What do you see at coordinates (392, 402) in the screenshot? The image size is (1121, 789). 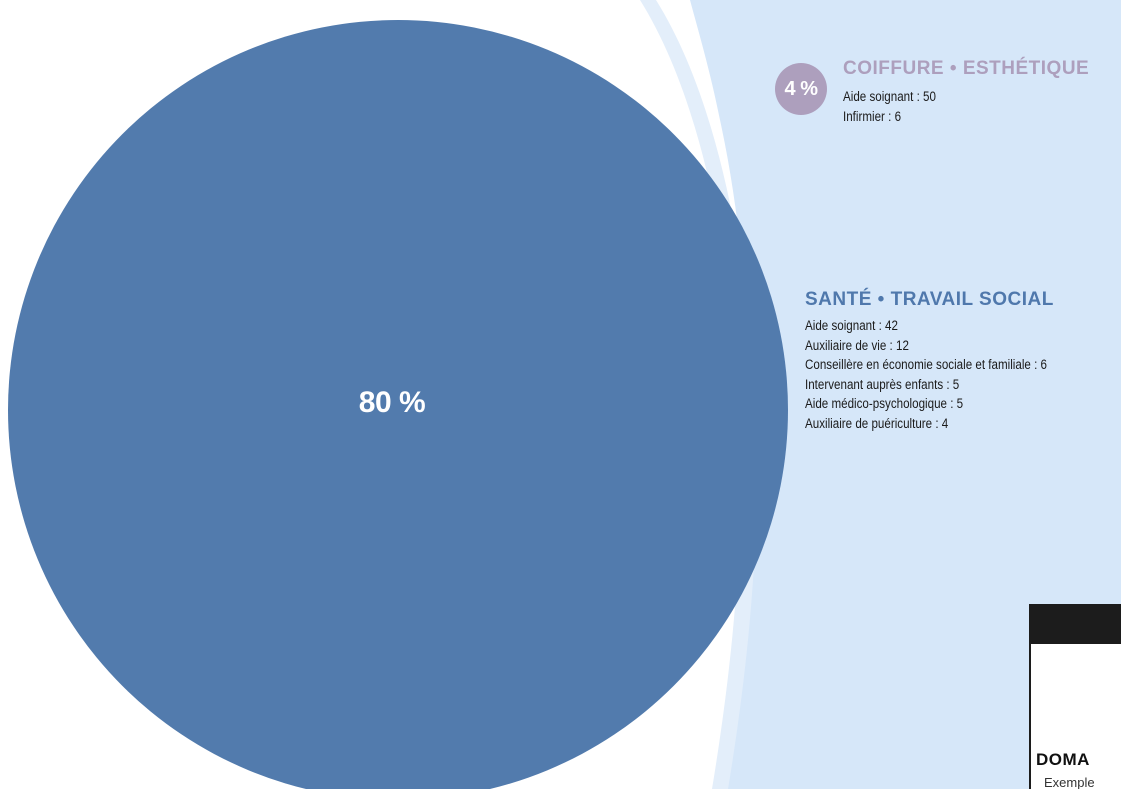 I see `sante-percent-label: 80 %` at bounding box center [392, 402].